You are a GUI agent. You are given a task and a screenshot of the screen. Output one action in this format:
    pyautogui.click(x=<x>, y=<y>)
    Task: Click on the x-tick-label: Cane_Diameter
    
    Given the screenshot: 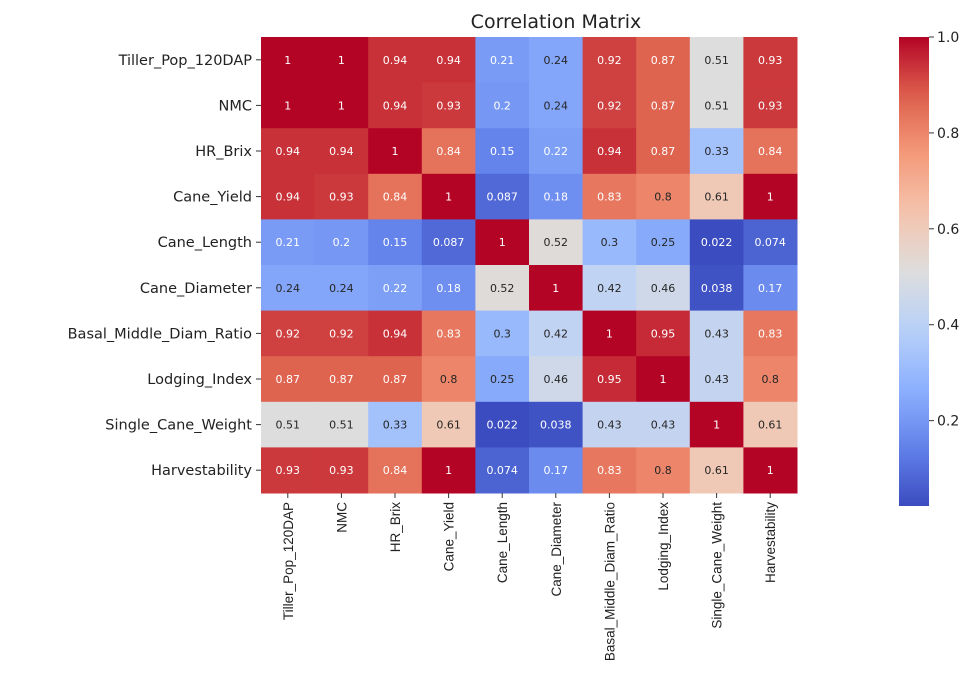 What is the action you would take?
    pyautogui.click(x=556, y=548)
    